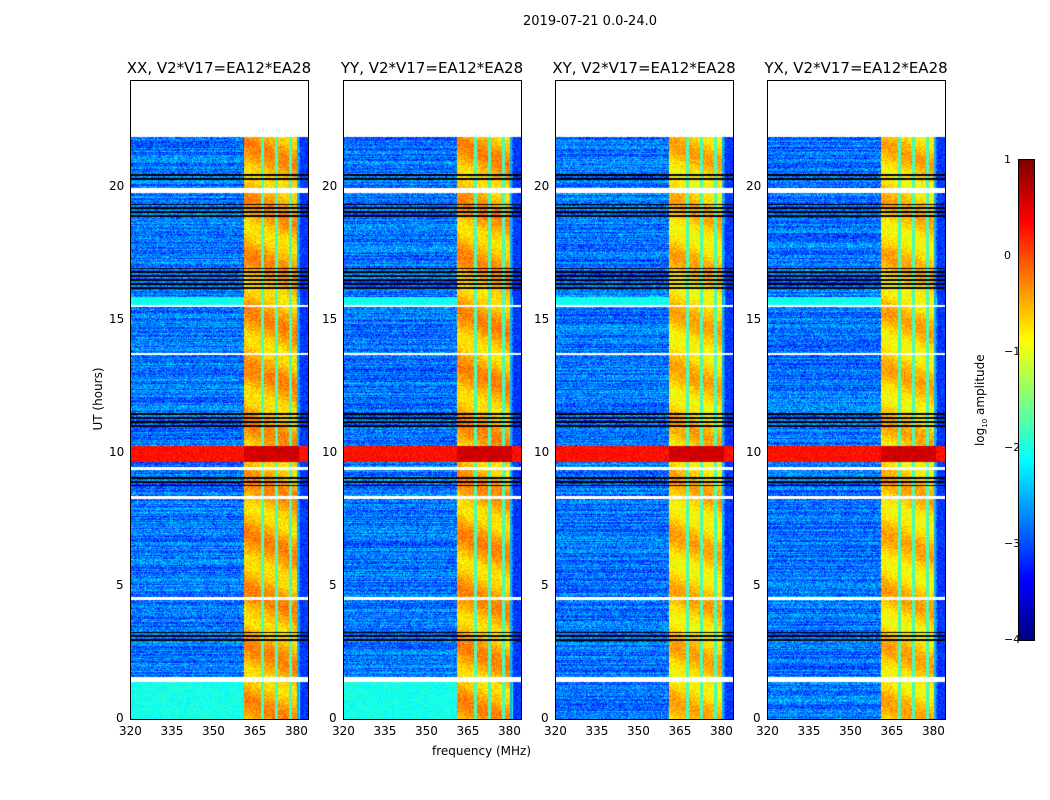  What do you see at coordinates (856, 68) in the screenshot?
I see `panel-title: YX, V2*V17=EA12*EA28` at bounding box center [856, 68].